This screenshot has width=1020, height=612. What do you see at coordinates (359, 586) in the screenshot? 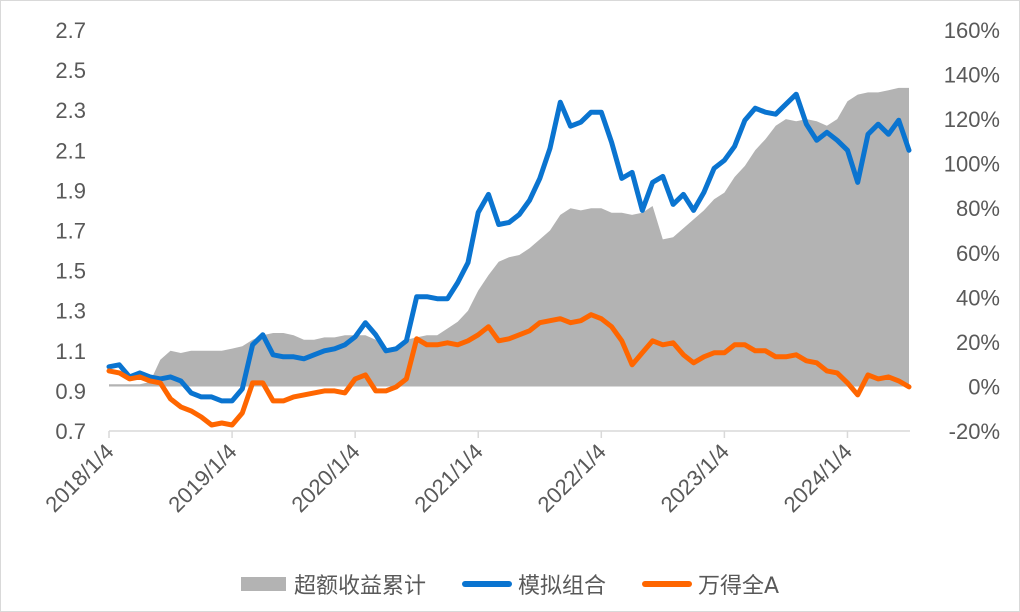
I see `legend-label-excess: 超额收益累计` at bounding box center [359, 586].